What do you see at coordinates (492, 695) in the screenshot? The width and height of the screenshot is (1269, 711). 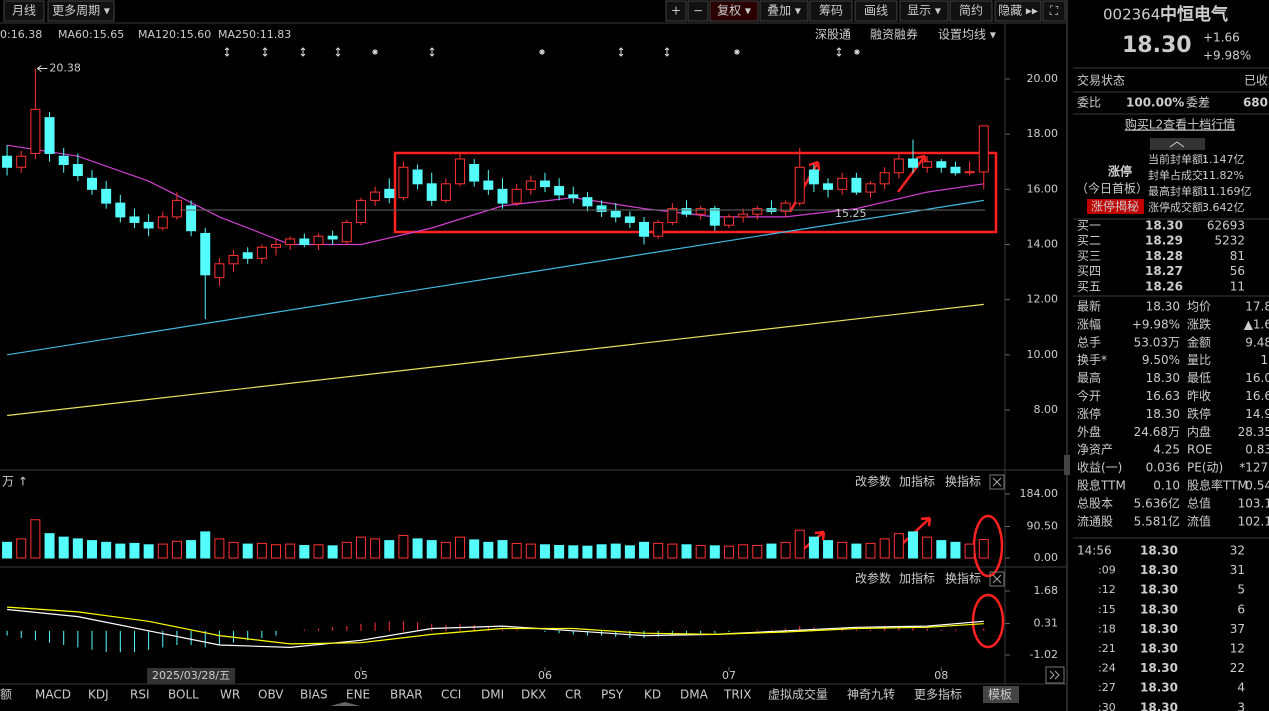 I see `indicator-tab: DMI` at bounding box center [492, 695].